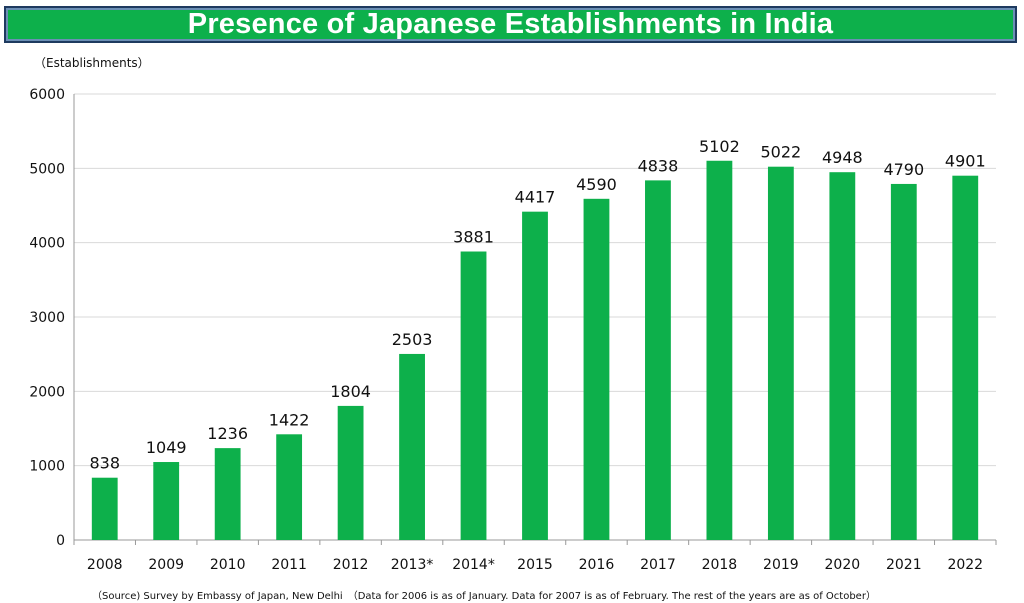 This screenshot has height=603, width=1024. Describe the element at coordinates (47, 392) in the screenshot. I see `y-tick-label: 2000` at that location.